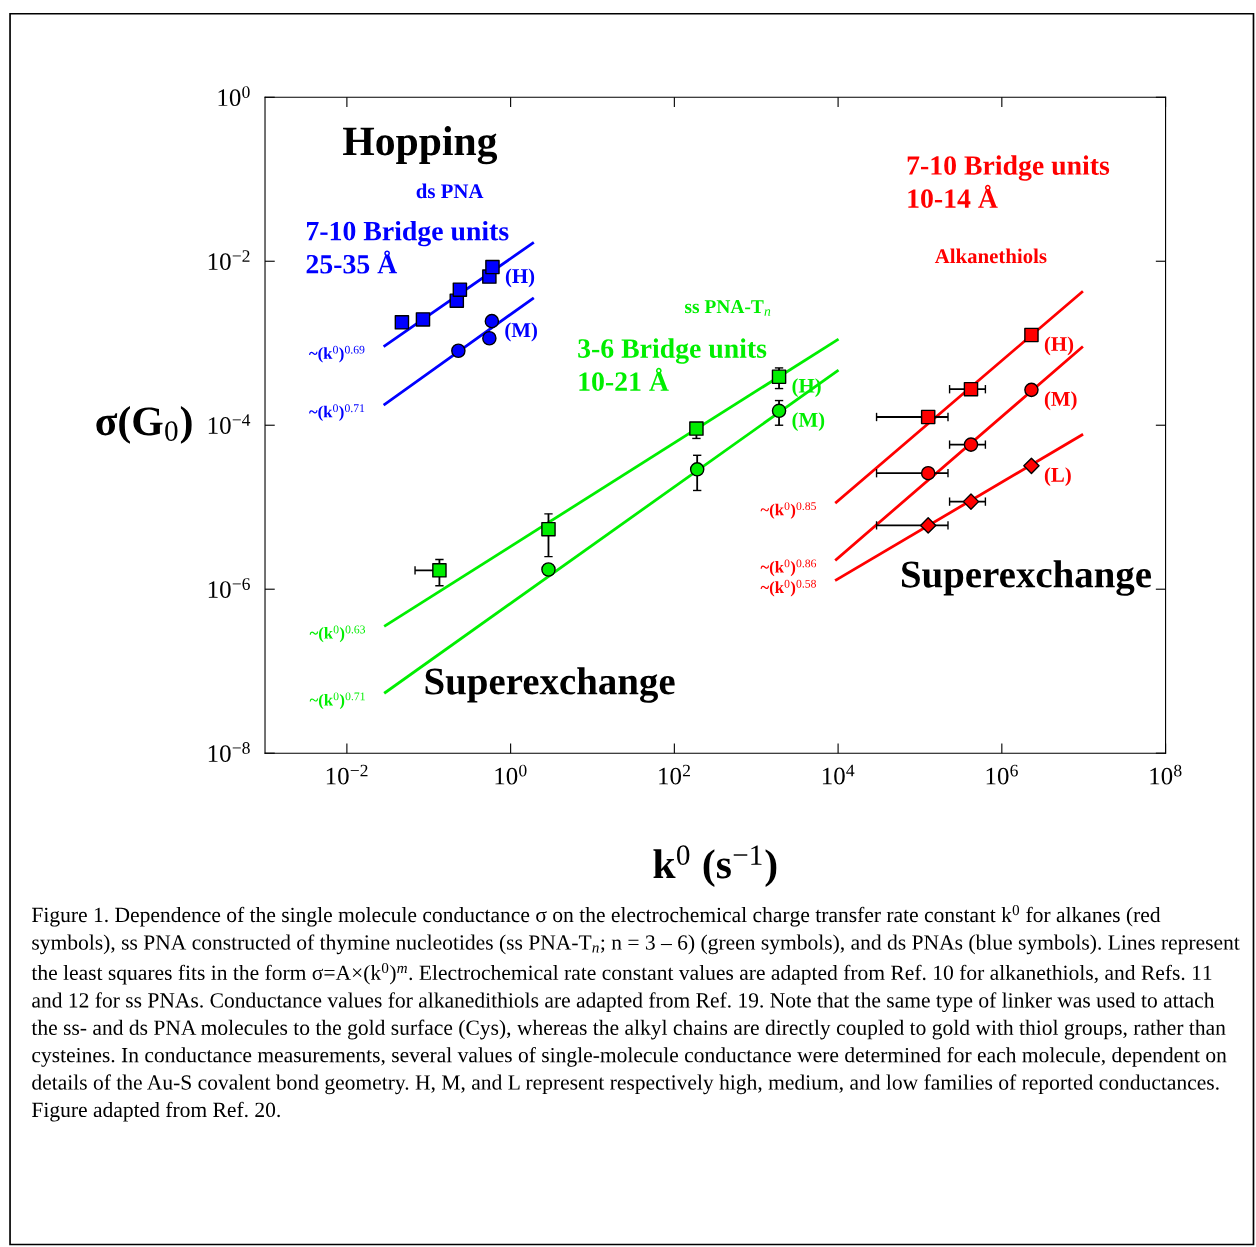  Describe the element at coordinates (234, 96) in the screenshot. I see `y-tick-label: 10$^{0}$` at that location.